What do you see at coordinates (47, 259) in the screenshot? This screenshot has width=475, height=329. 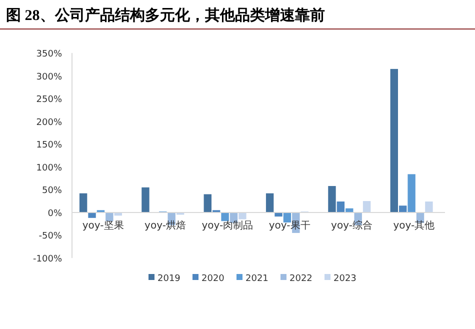 I see `y-tick-label: -100%` at bounding box center [47, 259].